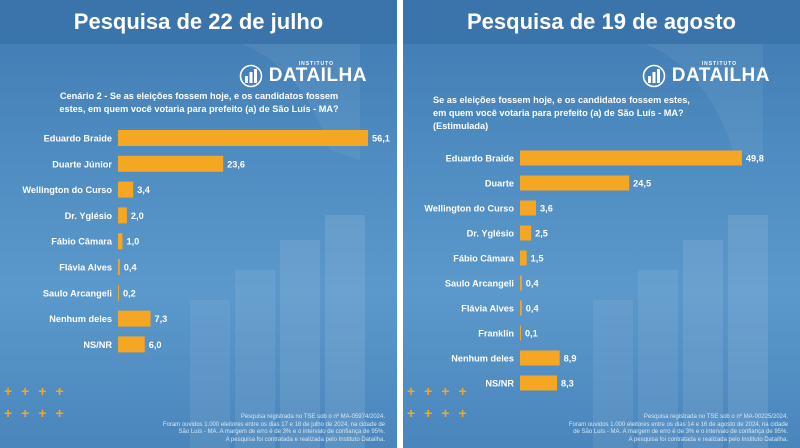  I want to click on value-label: 49,8, so click(755, 159).